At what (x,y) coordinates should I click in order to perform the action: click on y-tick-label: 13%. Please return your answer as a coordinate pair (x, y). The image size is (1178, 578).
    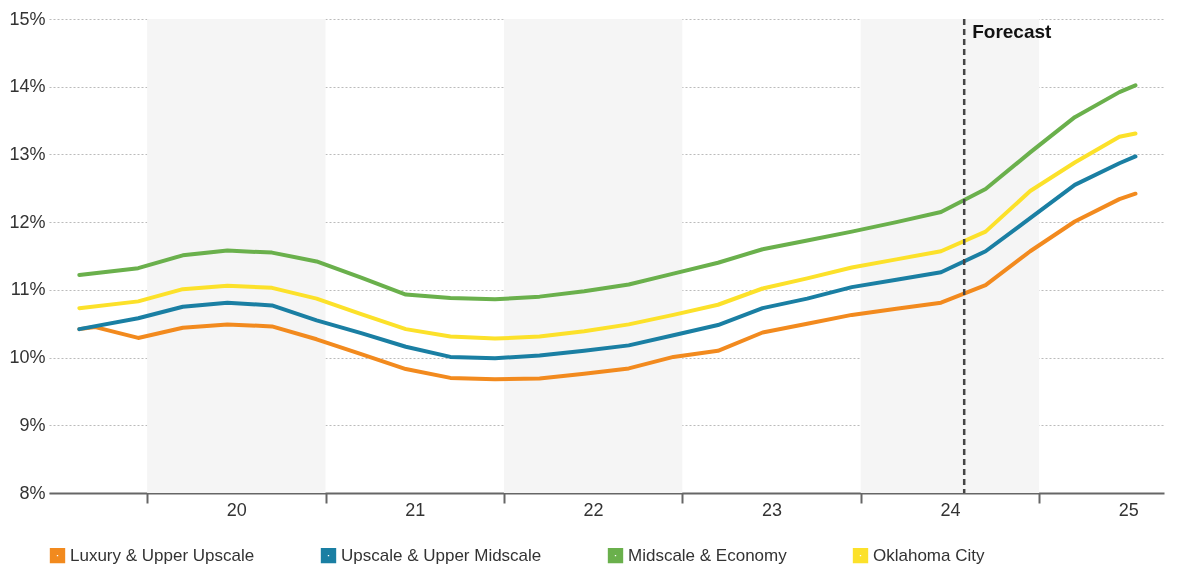
    Looking at the image, I should click on (27, 153).